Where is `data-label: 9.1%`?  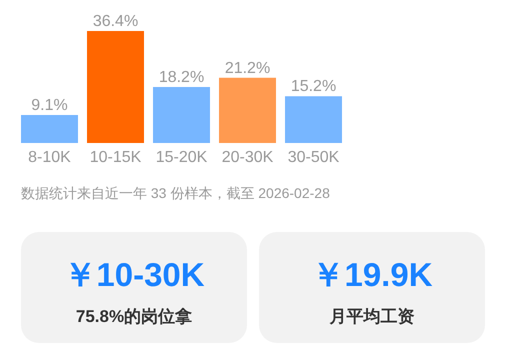
data-label: 9.1% is located at coordinates (49, 105).